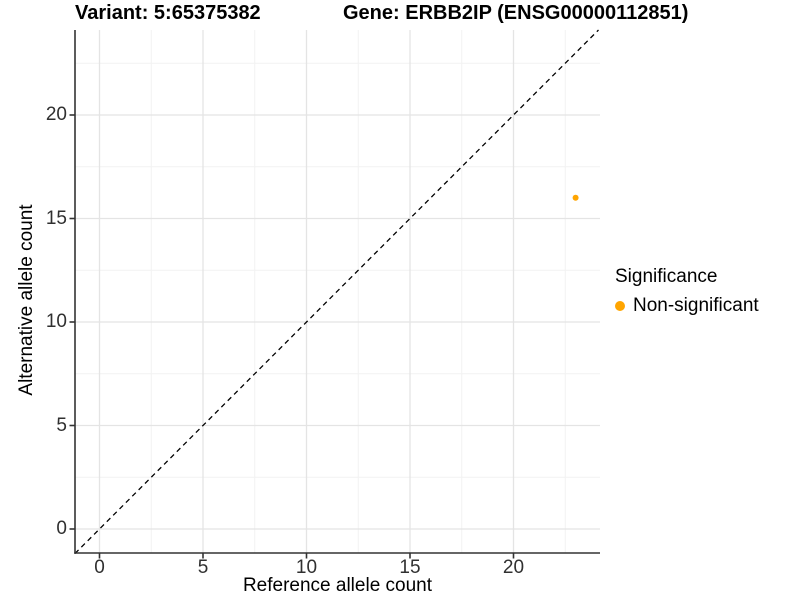  I want to click on legend-point-icon, so click(620, 306).